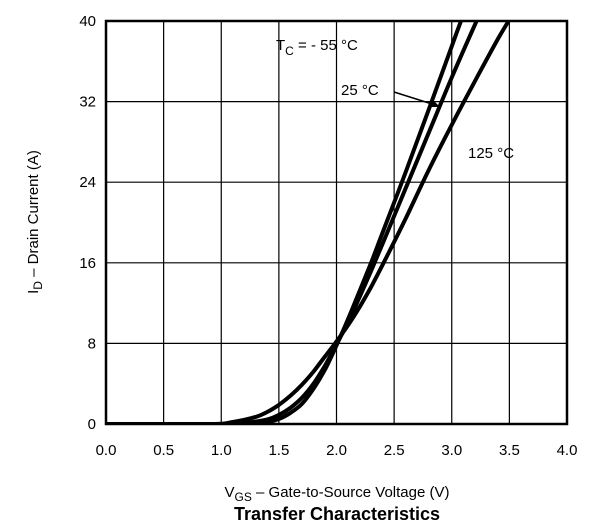 This screenshot has width=593, height=525. Describe the element at coordinates (278, 450) in the screenshot. I see `x-tick-label: 1.5` at that location.